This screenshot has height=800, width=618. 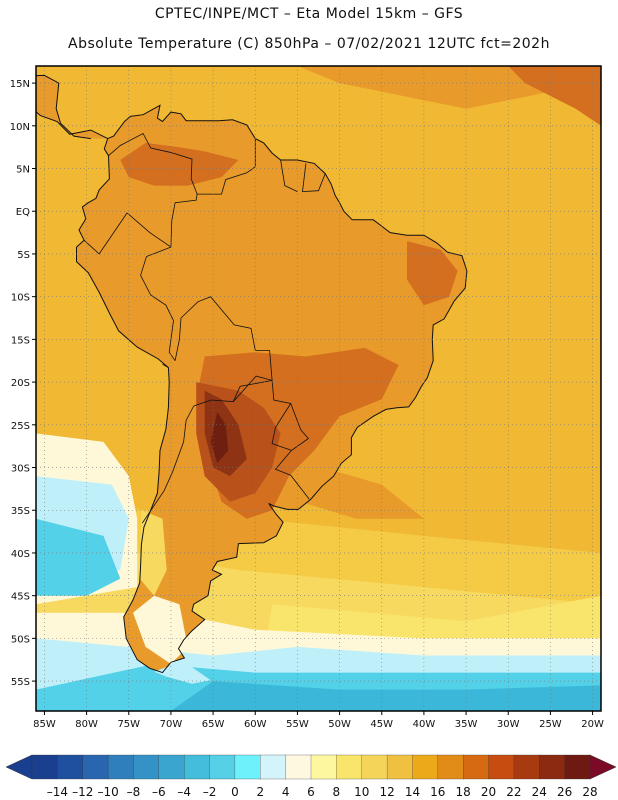 I want to click on lat-tick-label: 35S, so click(x=20, y=511).